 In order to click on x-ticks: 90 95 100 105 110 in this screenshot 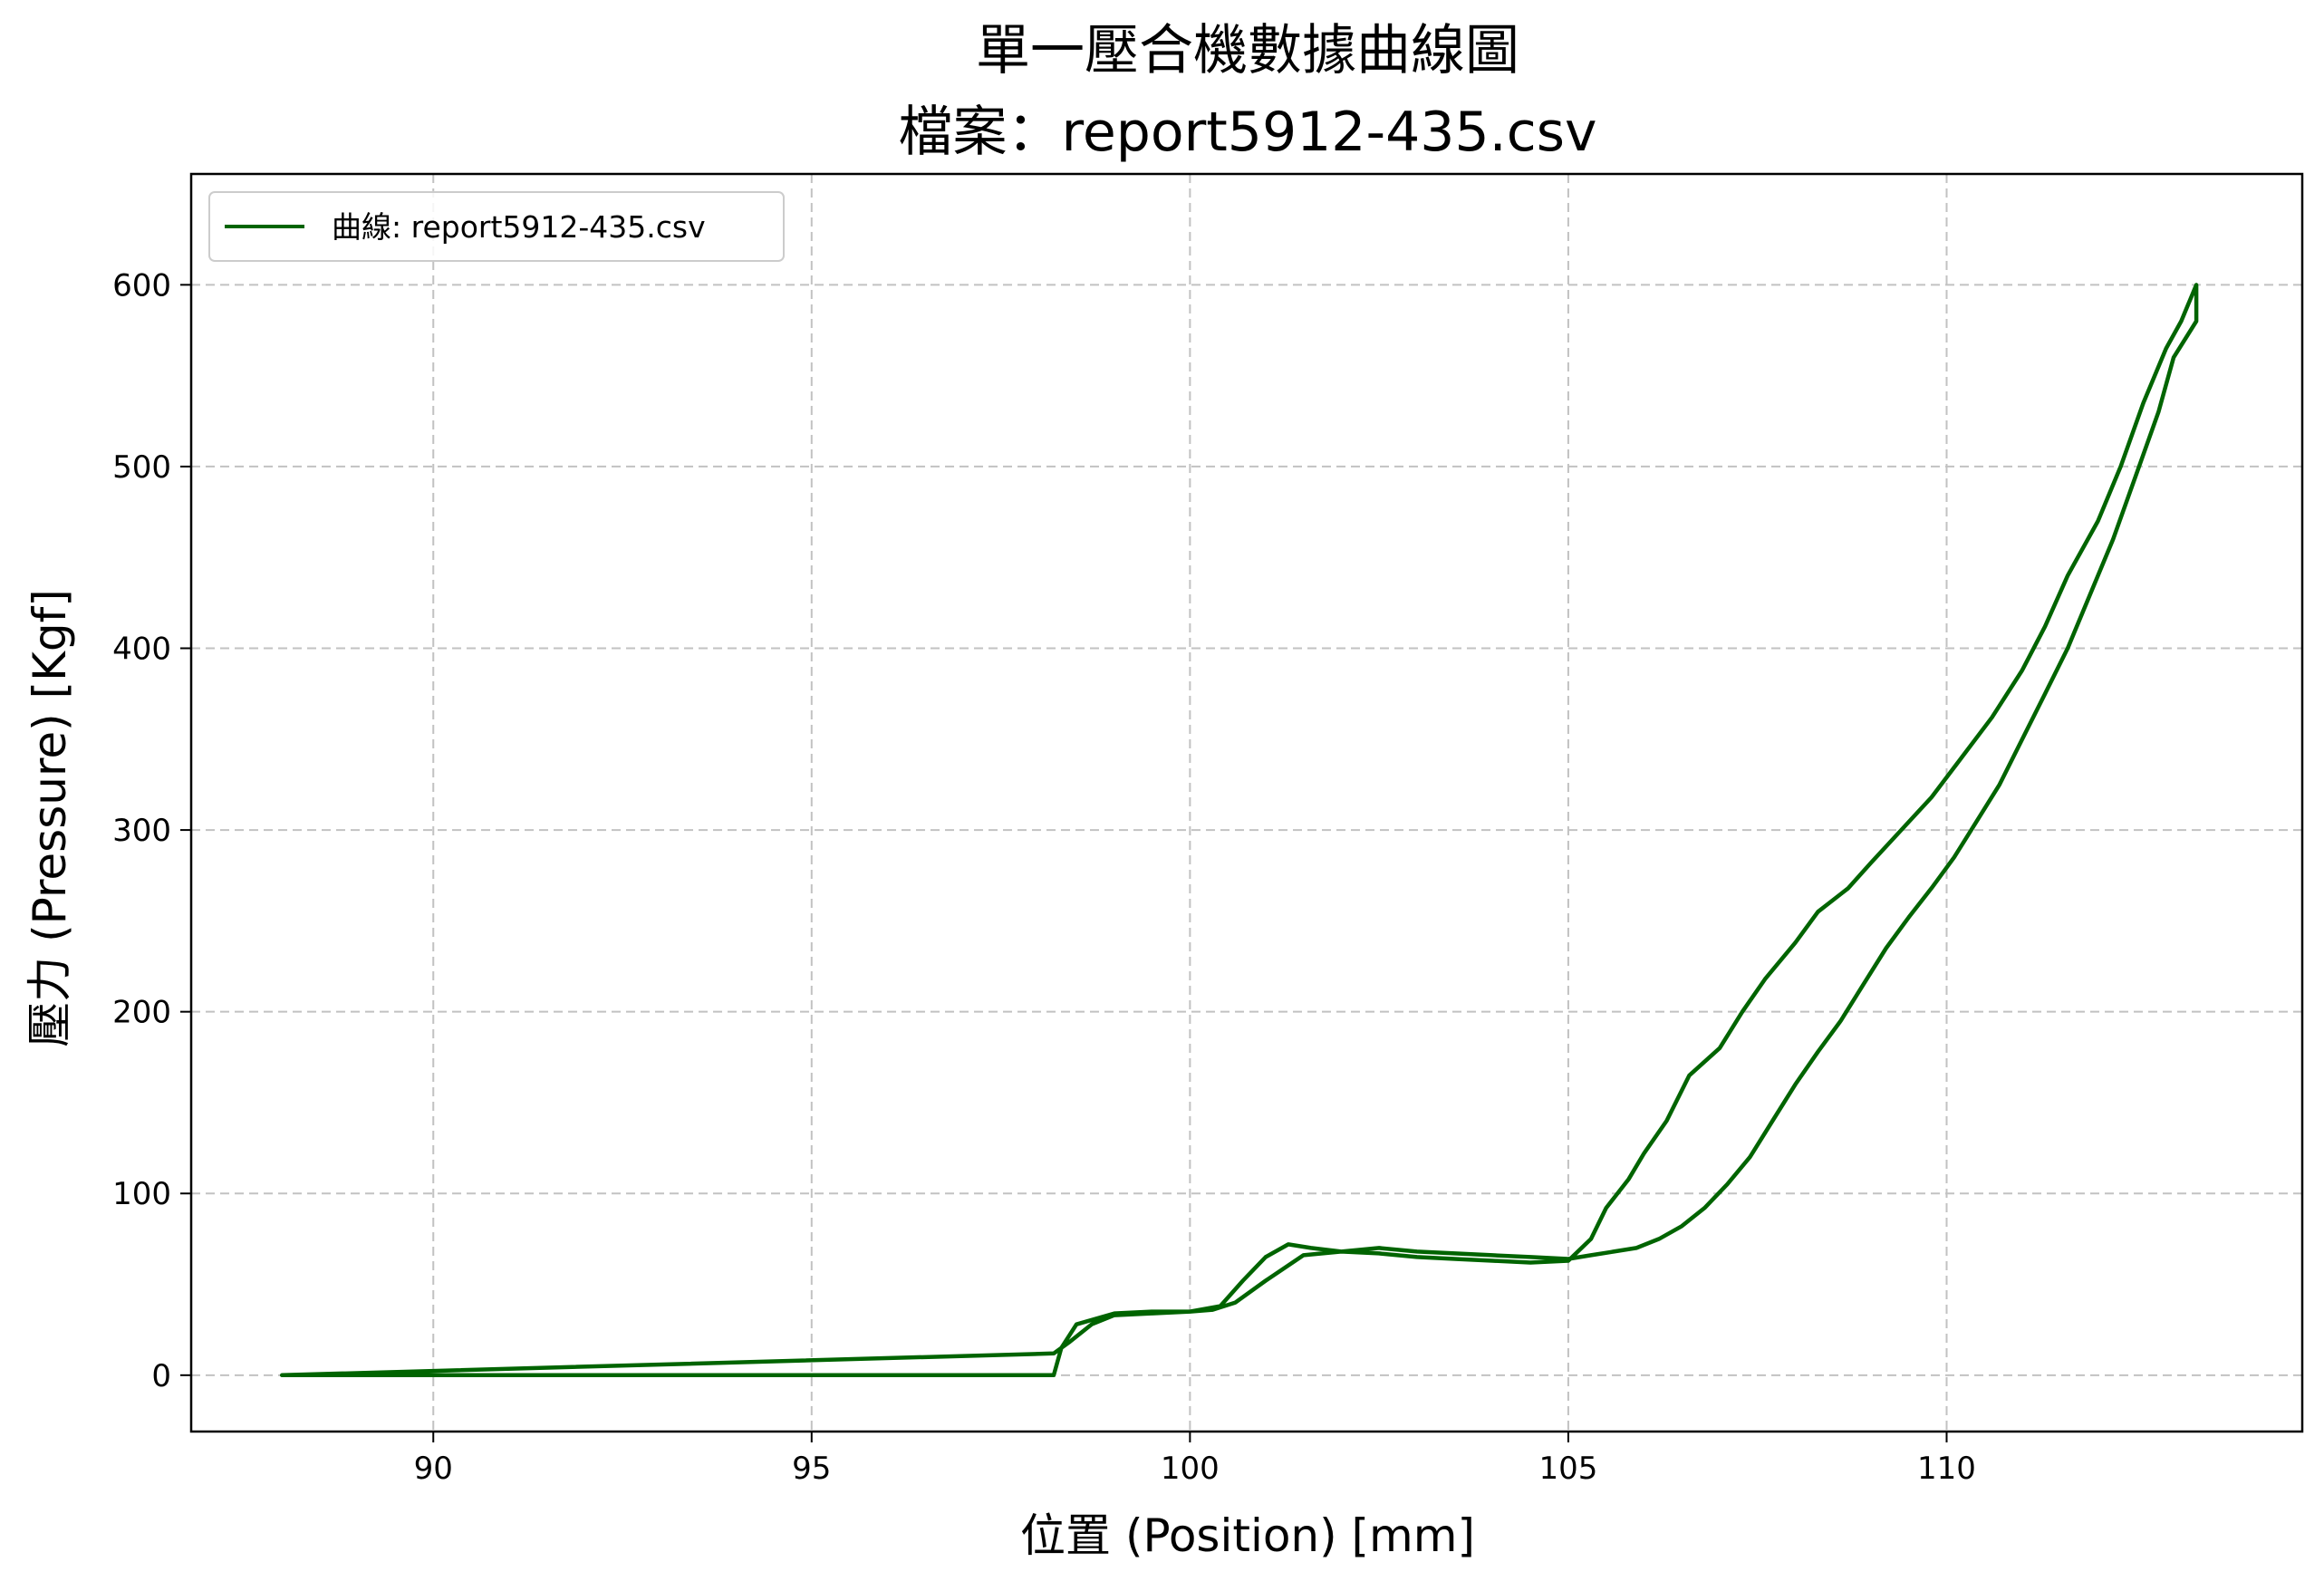, I will do `click(1195, 1459)`.